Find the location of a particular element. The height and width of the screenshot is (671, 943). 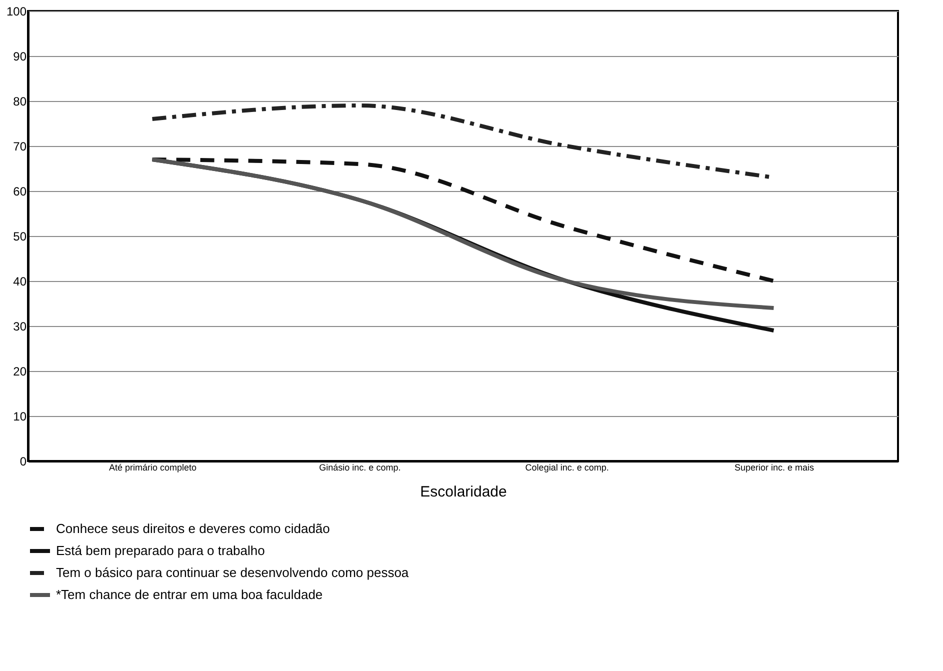

y-tick-label: 80 is located at coordinates (20, 101).